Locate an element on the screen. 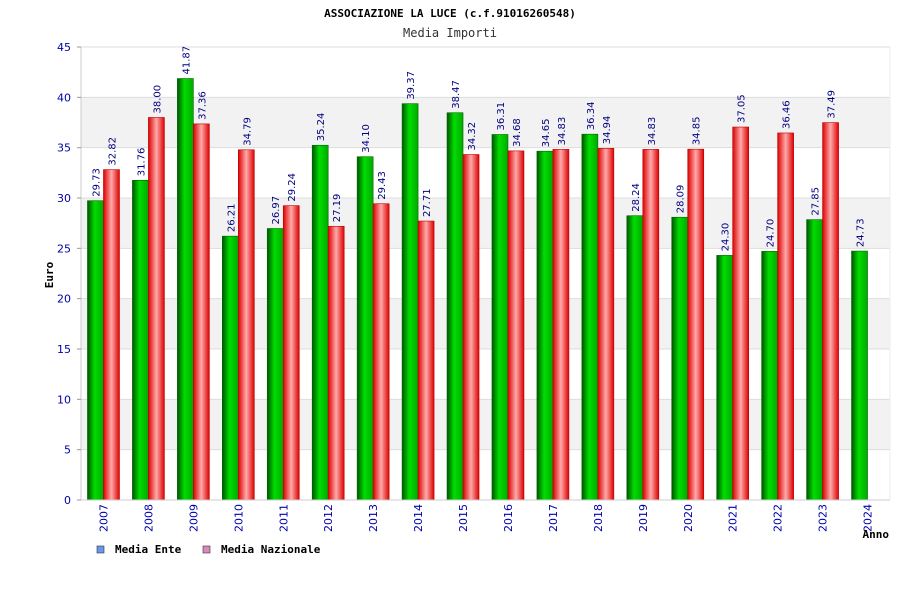 Image resolution: width=900 pixels, height=600 pixels. x-tick-label-2020: 2020 is located at coordinates (688, 518).